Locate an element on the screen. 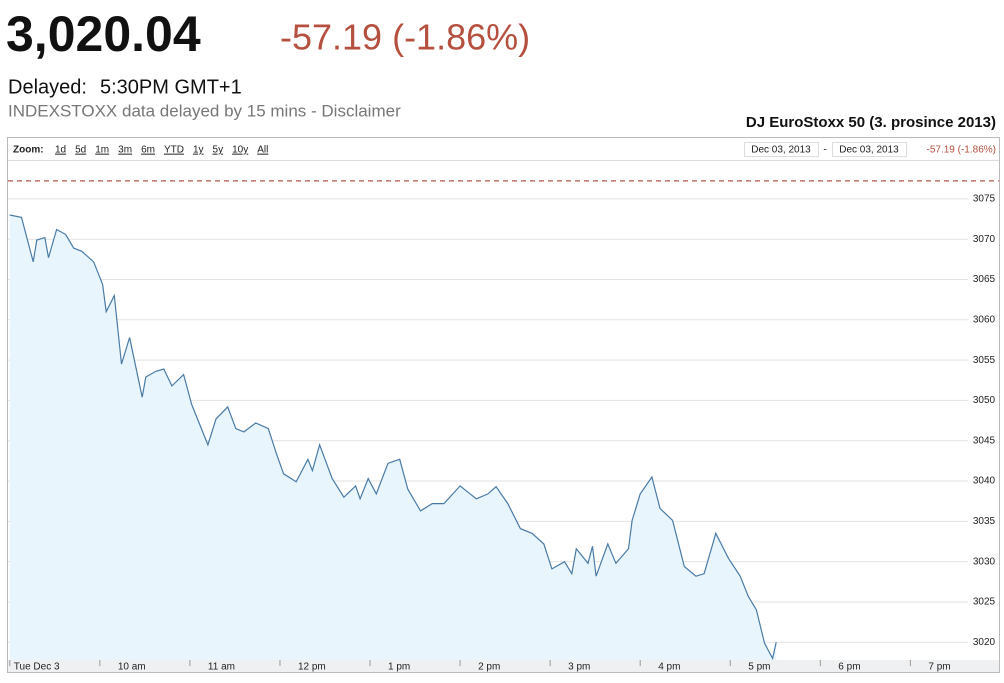  zoom-option: 5d is located at coordinates (80, 150).